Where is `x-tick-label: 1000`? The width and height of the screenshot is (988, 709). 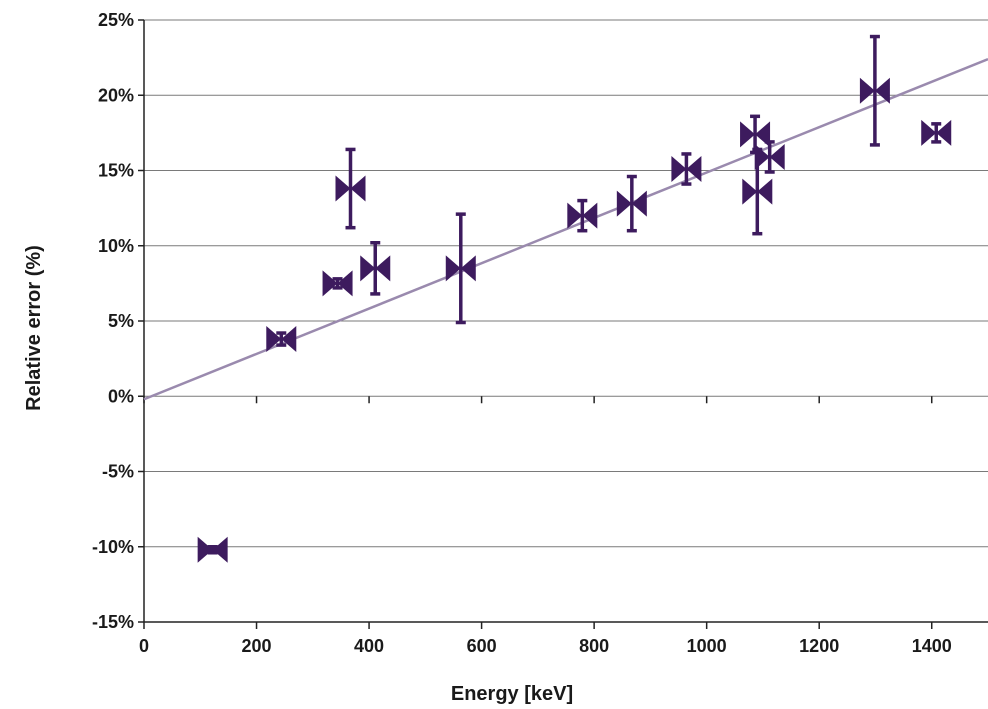
x-tick-label: 1000 is located at coordinates (707, 646).